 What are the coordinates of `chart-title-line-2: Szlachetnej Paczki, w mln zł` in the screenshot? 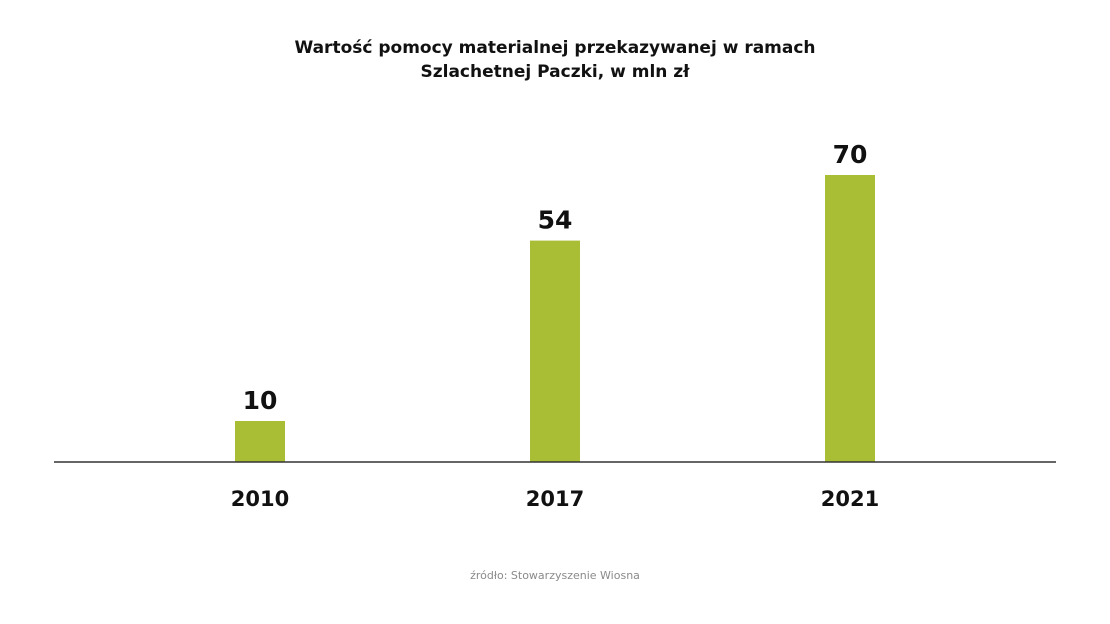 It's located at (555, 72).